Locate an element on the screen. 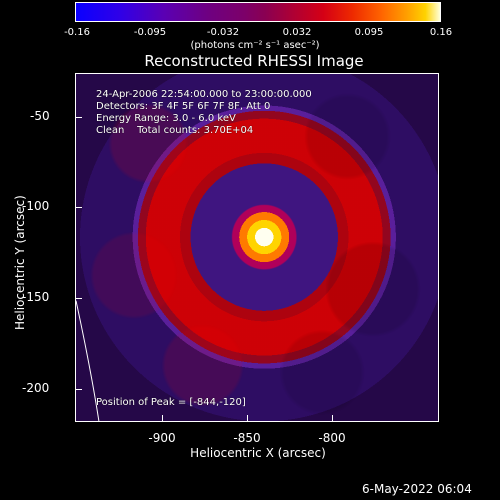  x-tick-label: -850 is located at coordinates (247, 438).